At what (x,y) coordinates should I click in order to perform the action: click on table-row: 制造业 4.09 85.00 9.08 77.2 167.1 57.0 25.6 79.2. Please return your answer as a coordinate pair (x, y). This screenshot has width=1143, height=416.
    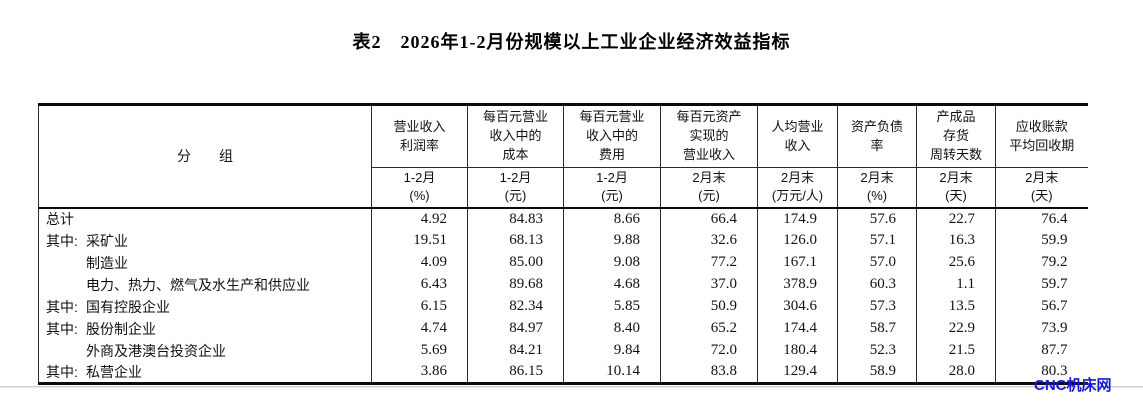
    Looking at the image, I should click on (563, 262).